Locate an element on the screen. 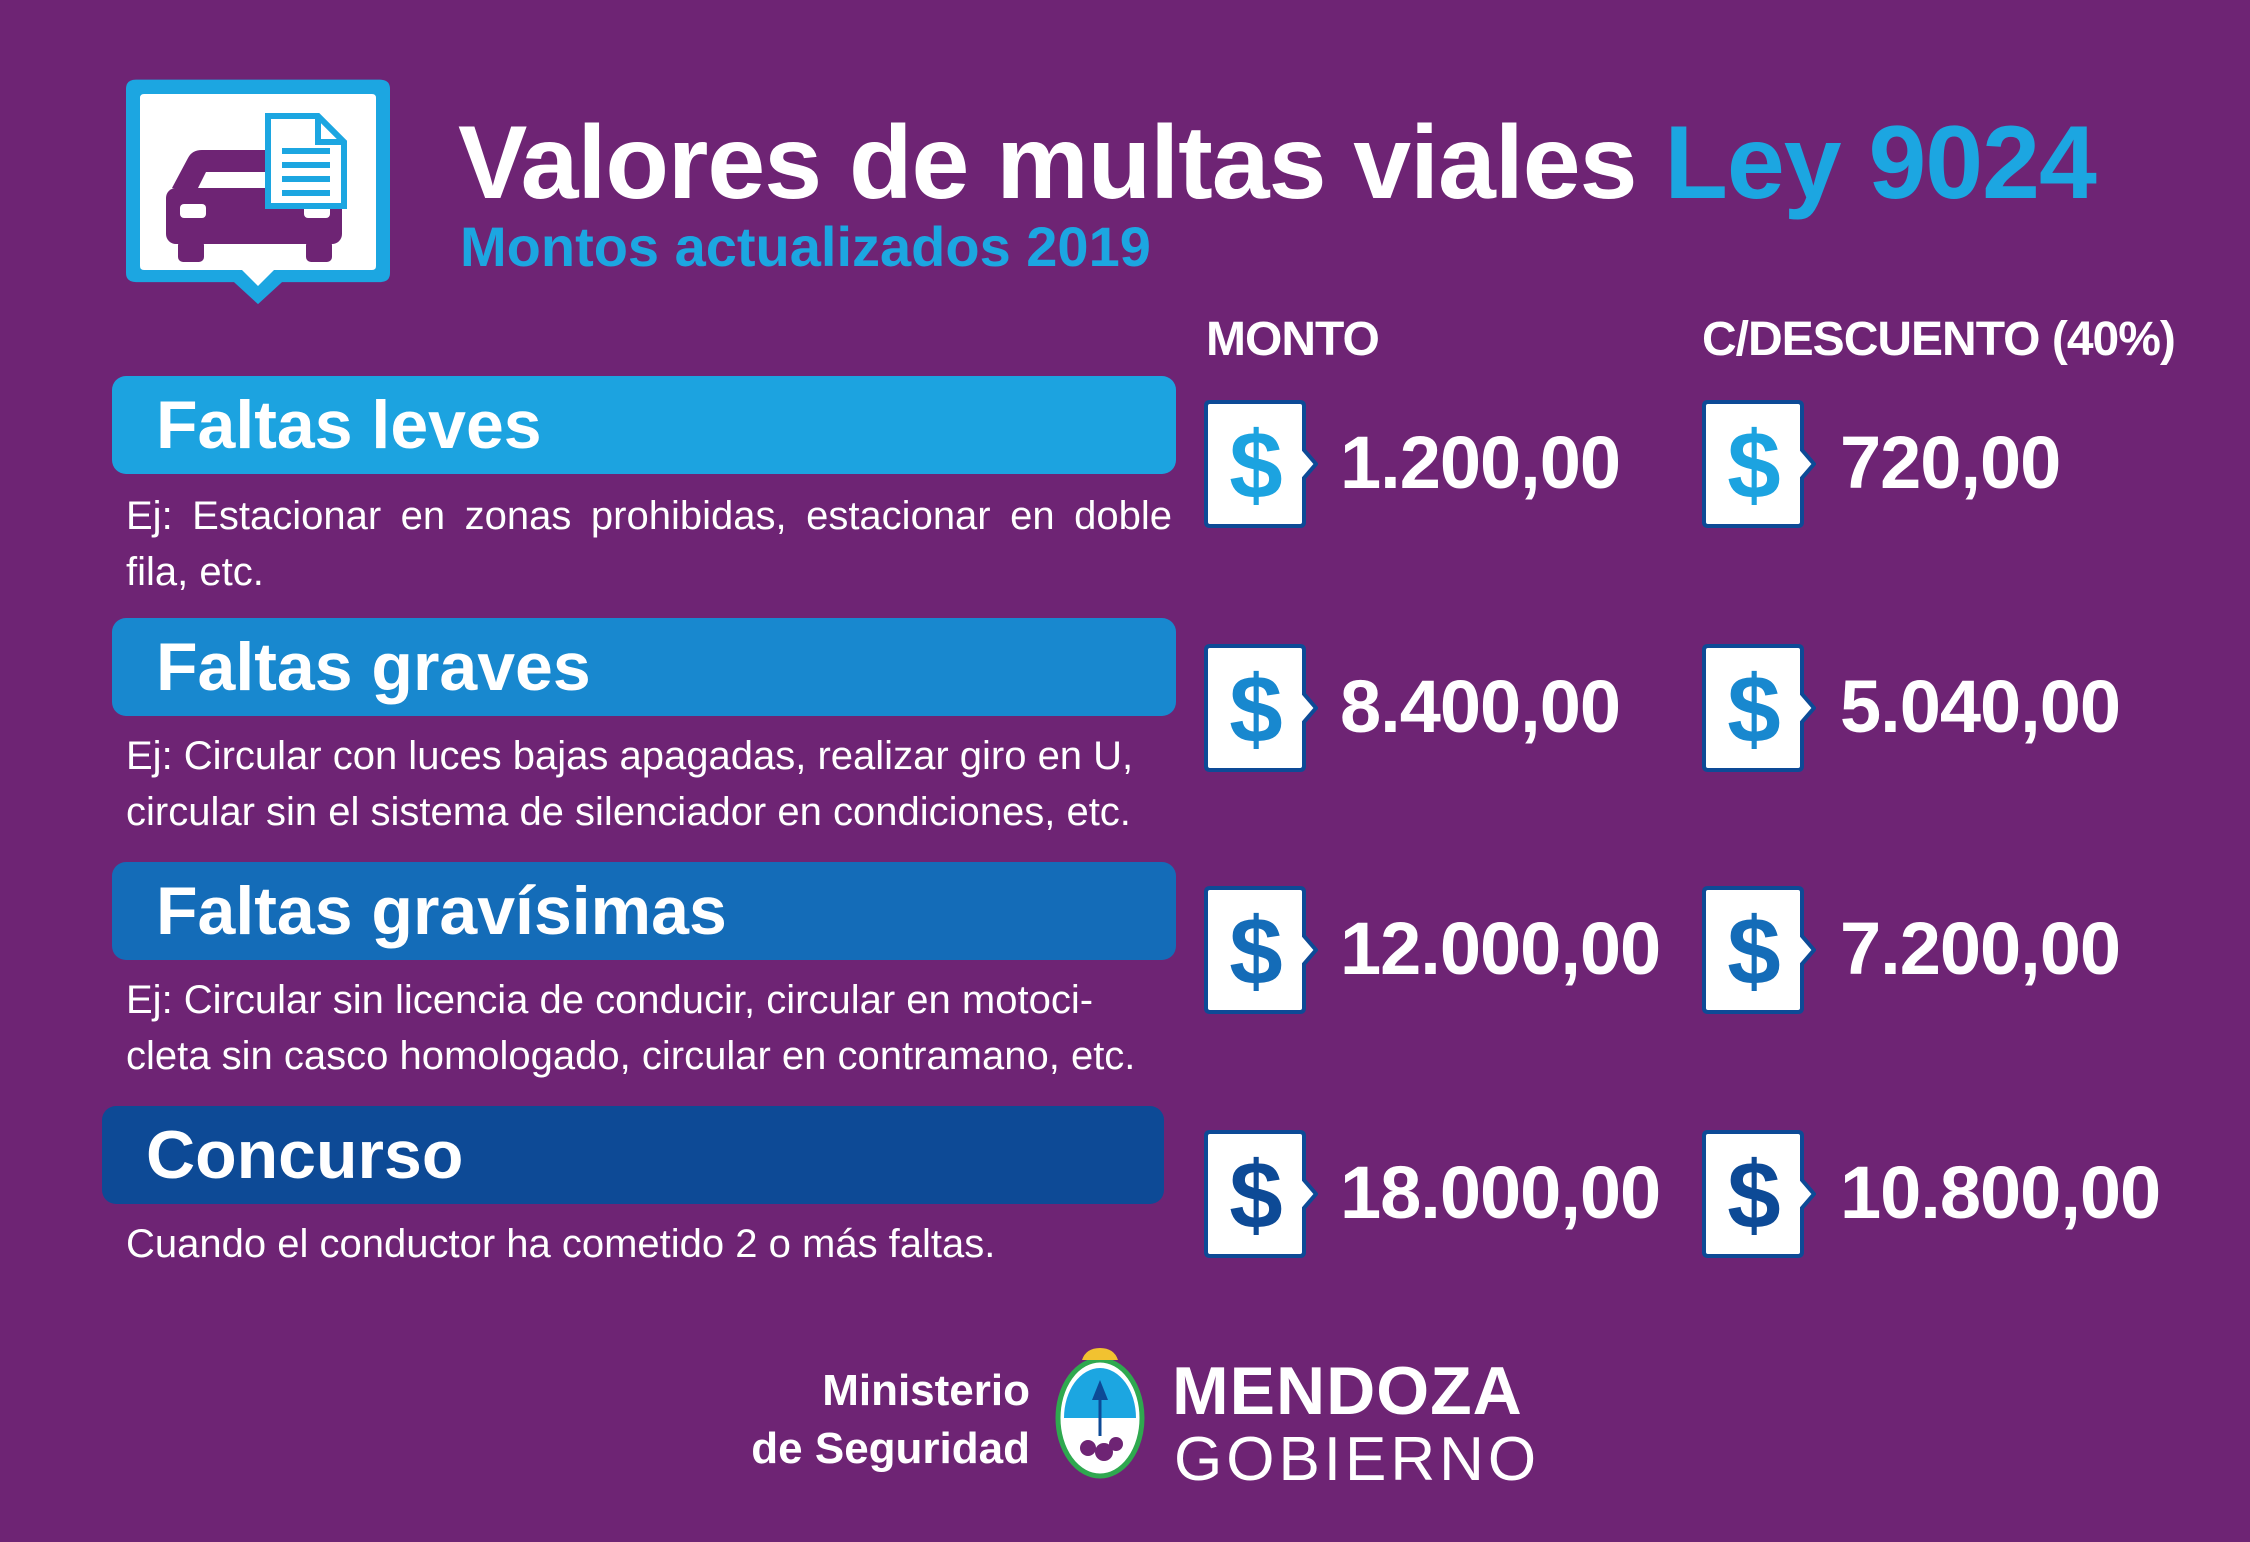 This screenshot has width=2250, height=1542. page-subtitle: Montos actualizados 2019 is located at coordinates (805, 246).